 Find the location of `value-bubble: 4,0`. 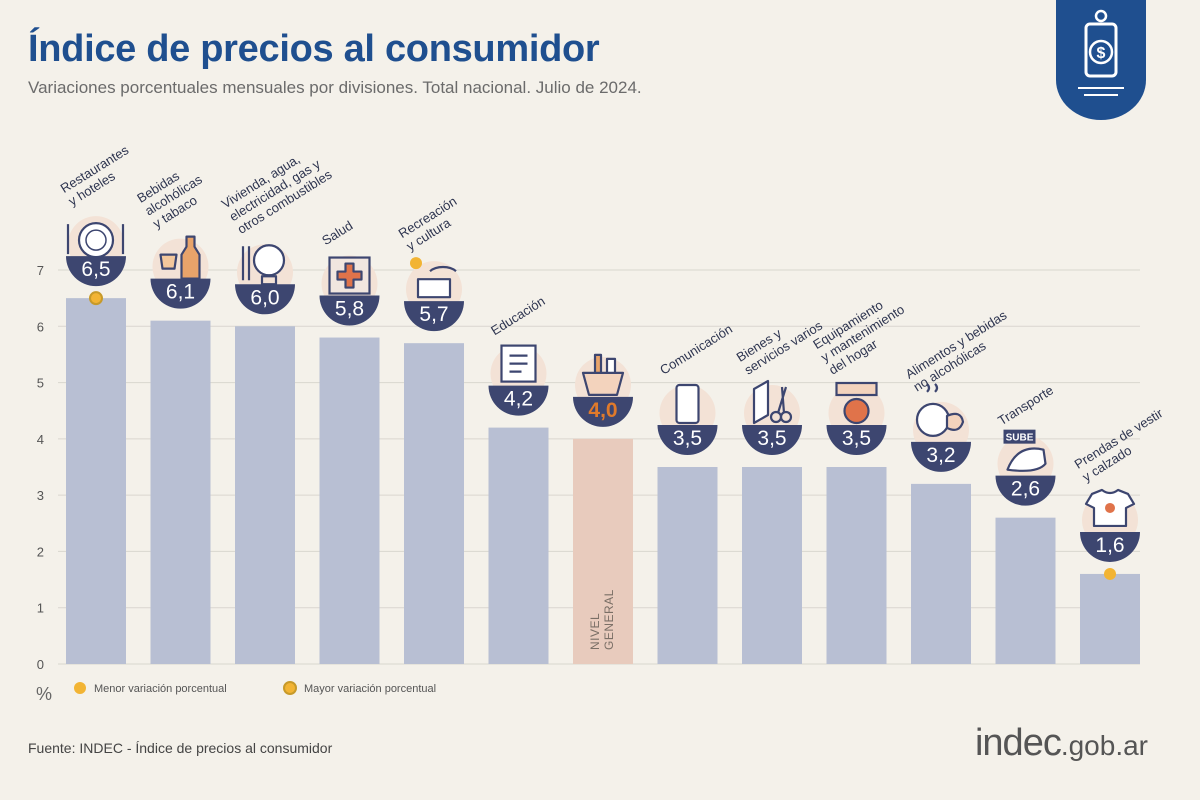

value-bubble: 4,0 is located at coordinates (603, 390).